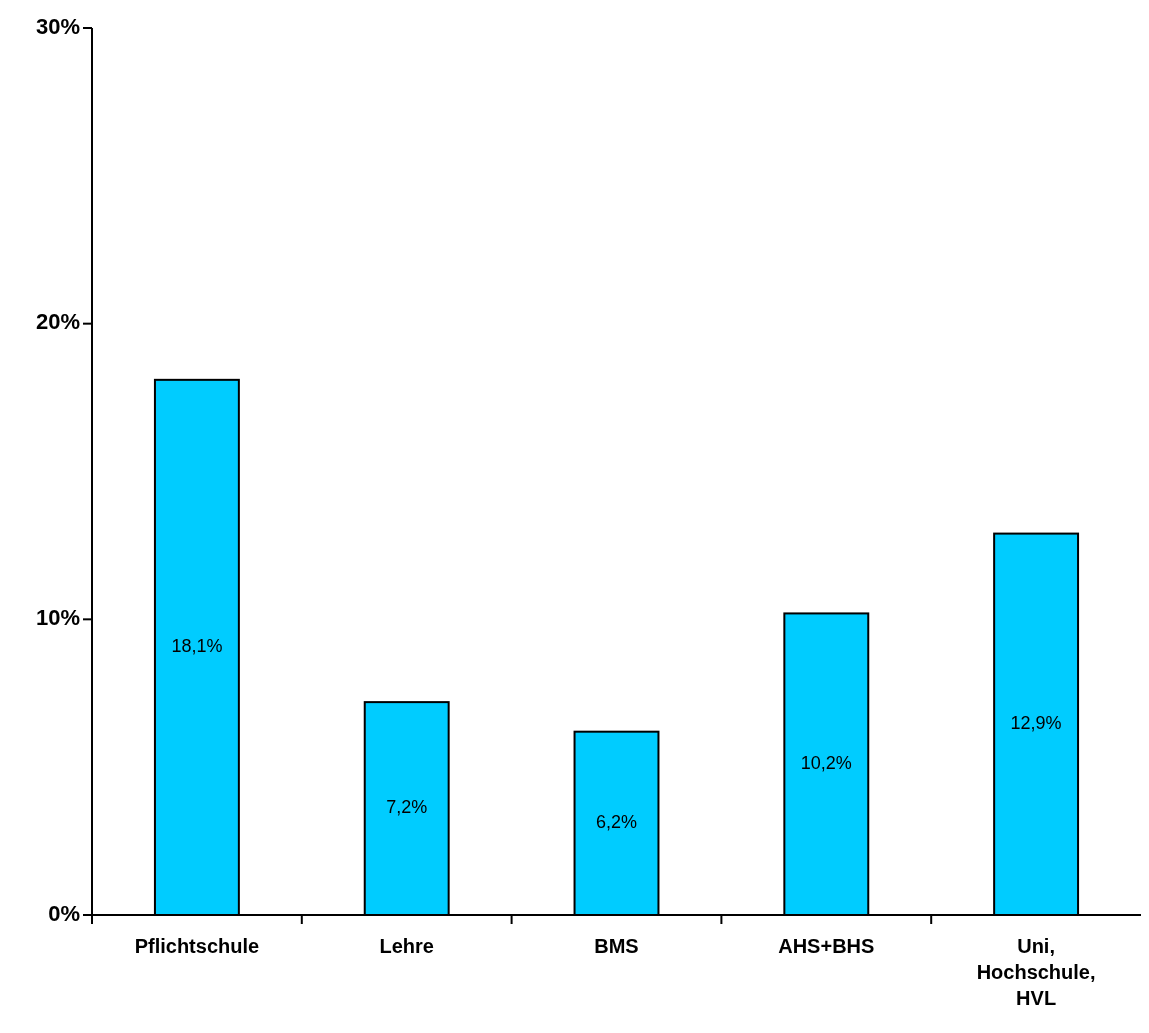 This screenshot has height=1033, width=1149. Describe the element at coordinates (1036, 723) in the screenshot. I see `data-label: 12,9%` at that location.